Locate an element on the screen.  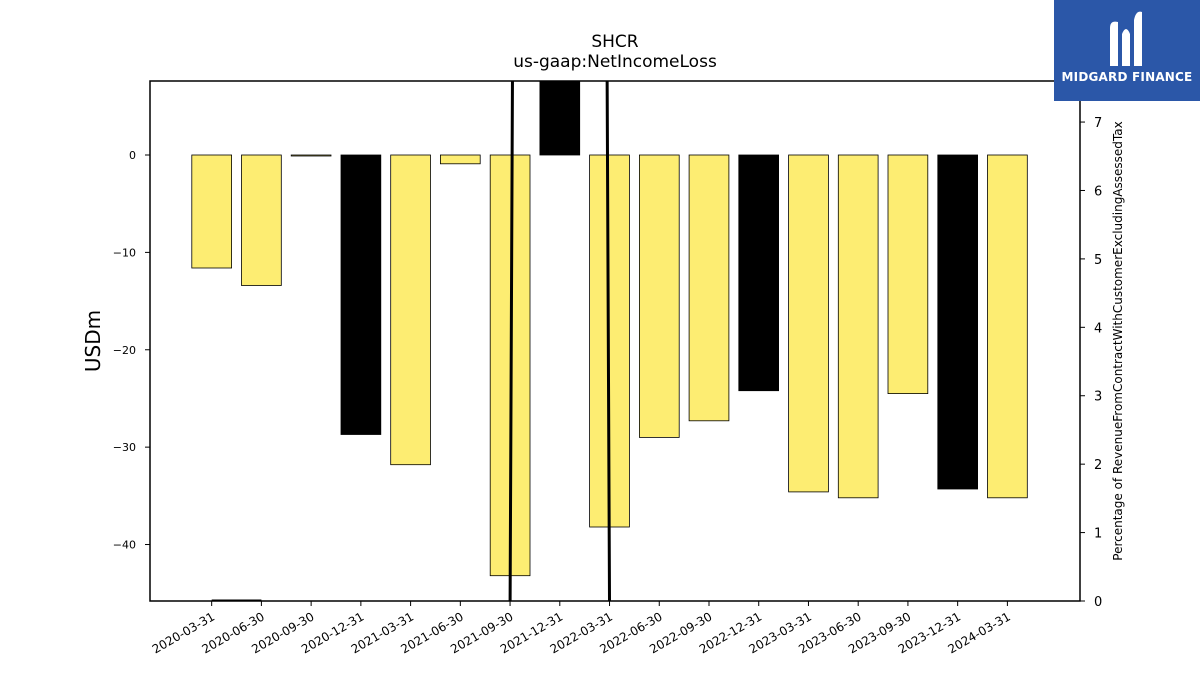
y2-tick-label: 2 is located at coordinates (1098, 465).